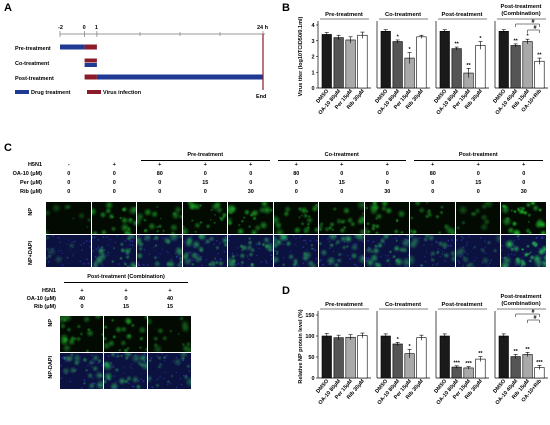 The width and height of the screenshot is (550, 425). I want to click on timeline-row-label: Post-treatment, so click(34, 79).